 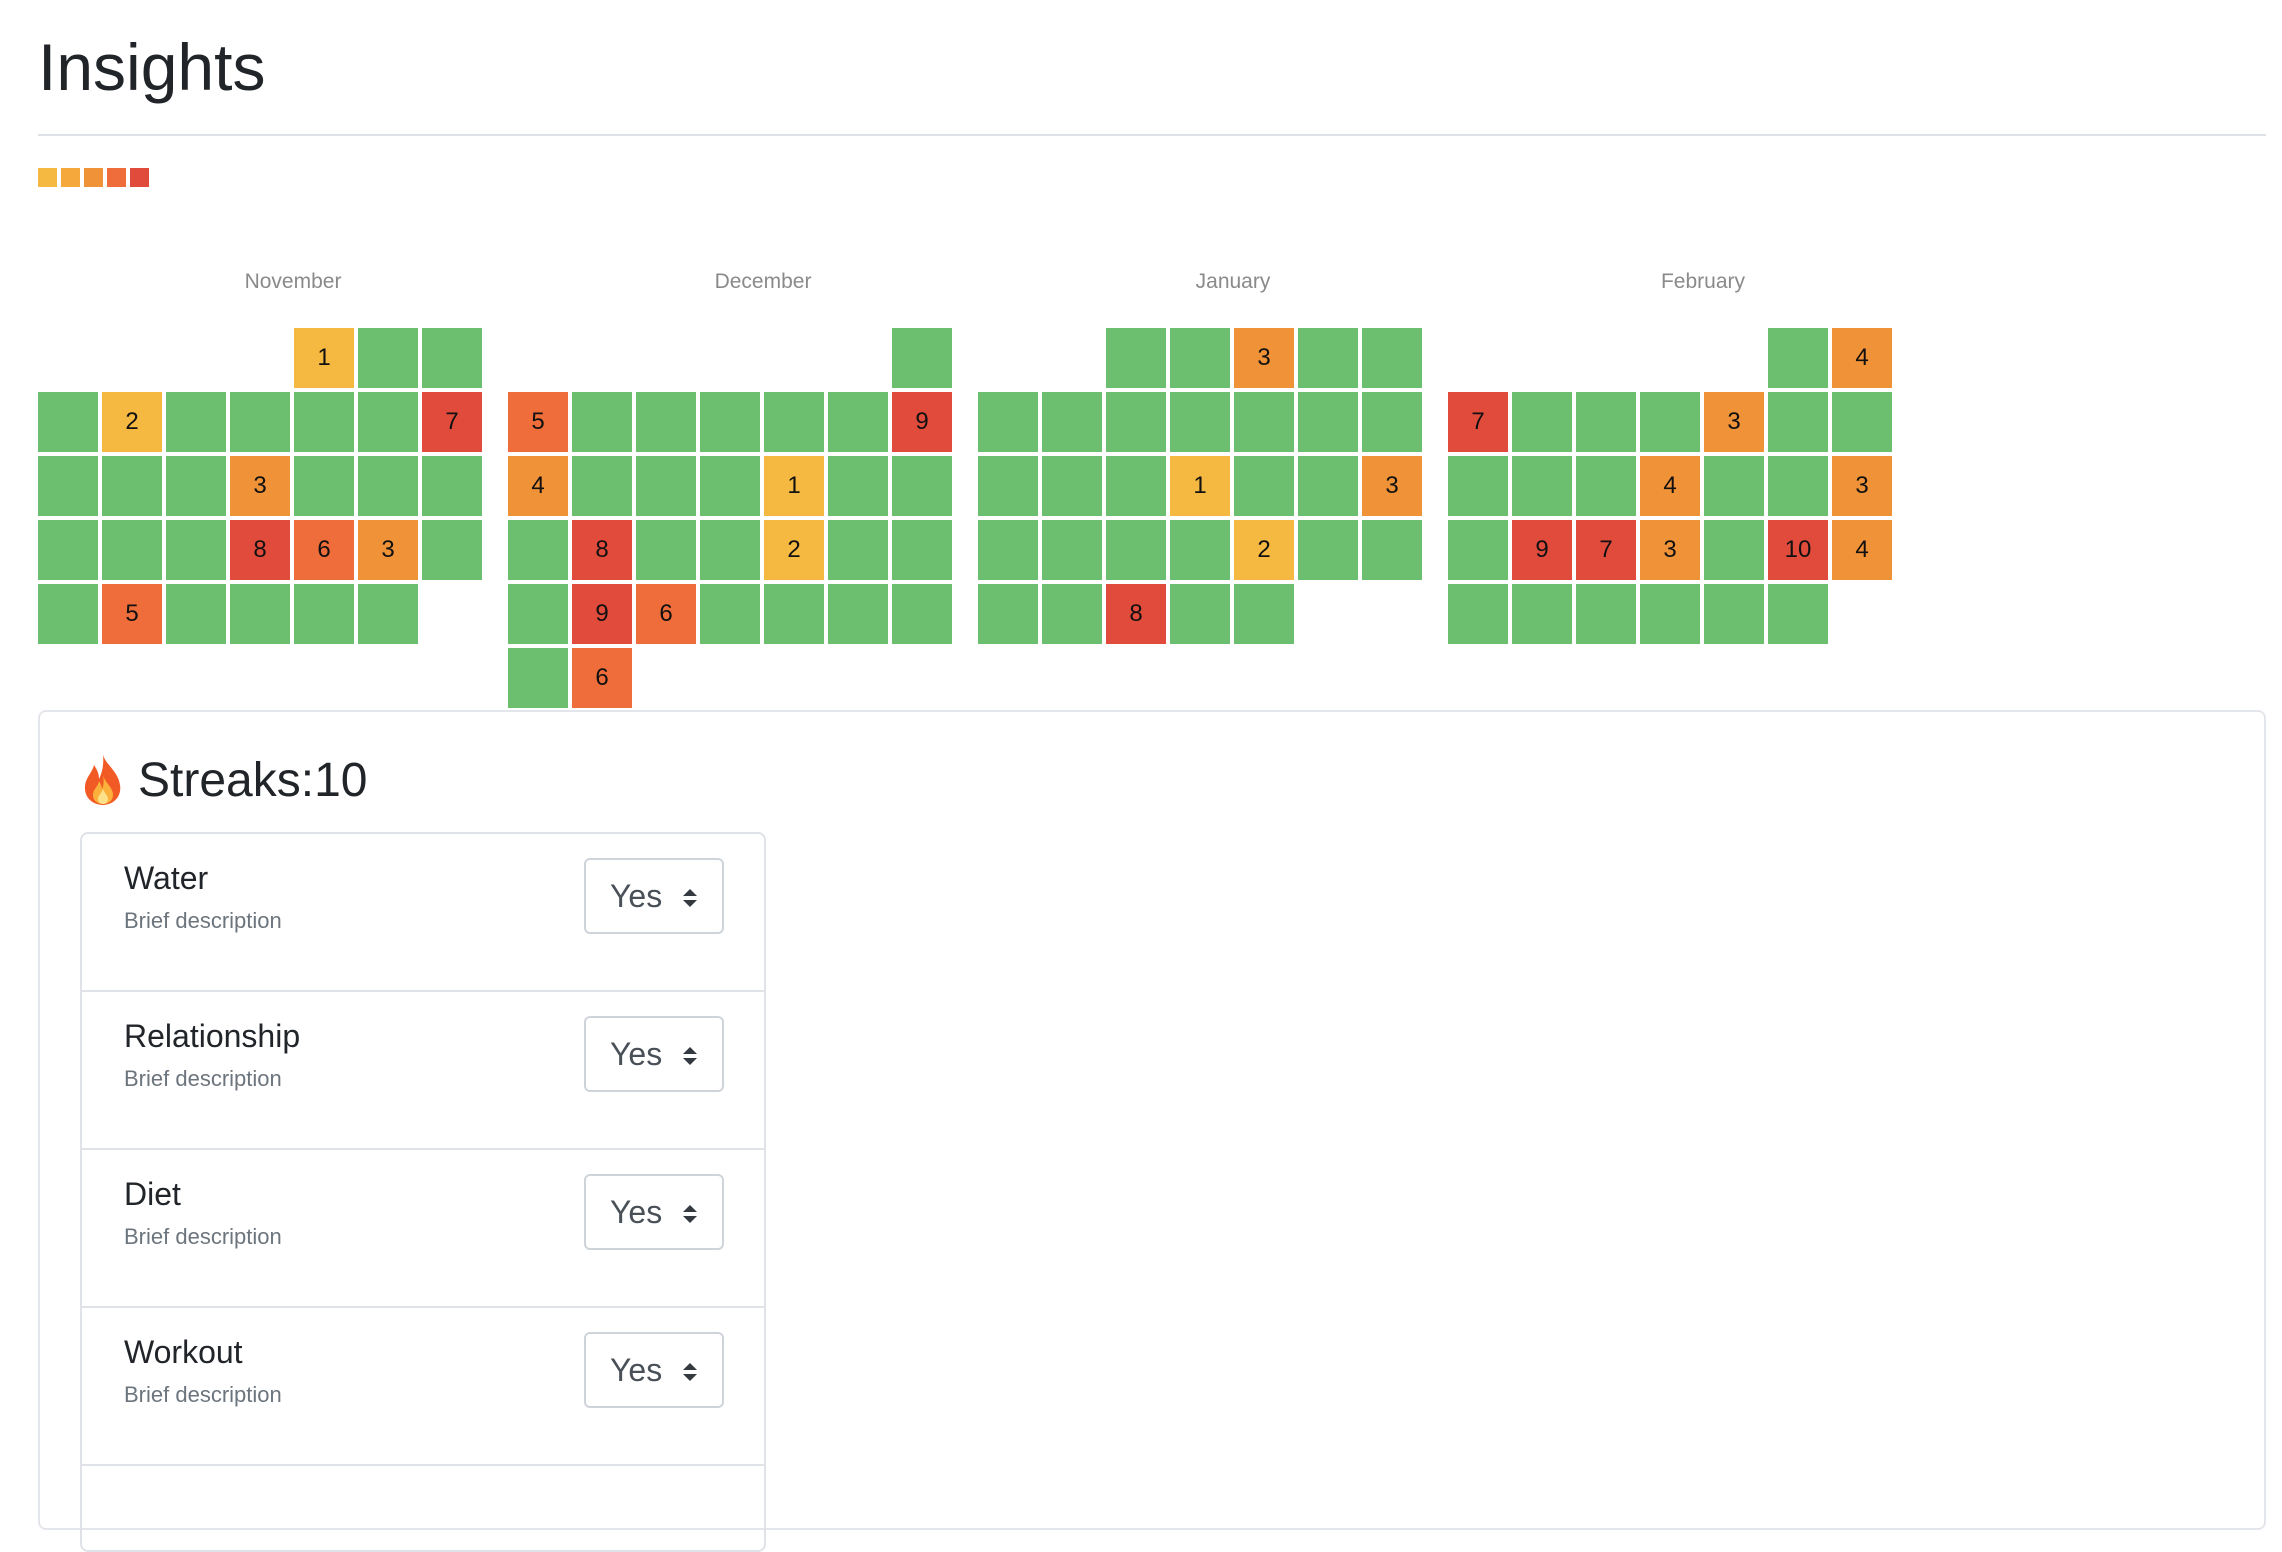 What do you see at coordinates (260, 550) in the screenshot?
I see `day-cell: 8` at bounding box center [260, 550].